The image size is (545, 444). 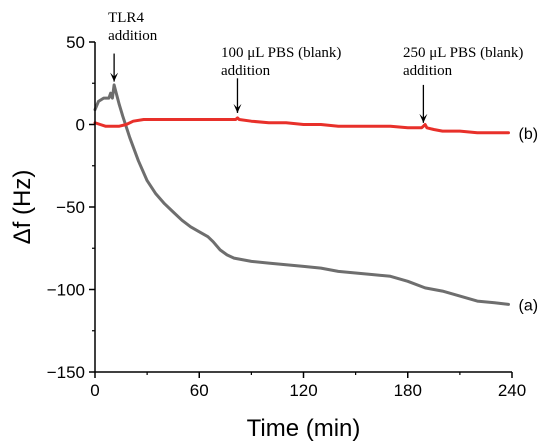 I want to click on x-tick-label: 60, so click(x=199, y=390).